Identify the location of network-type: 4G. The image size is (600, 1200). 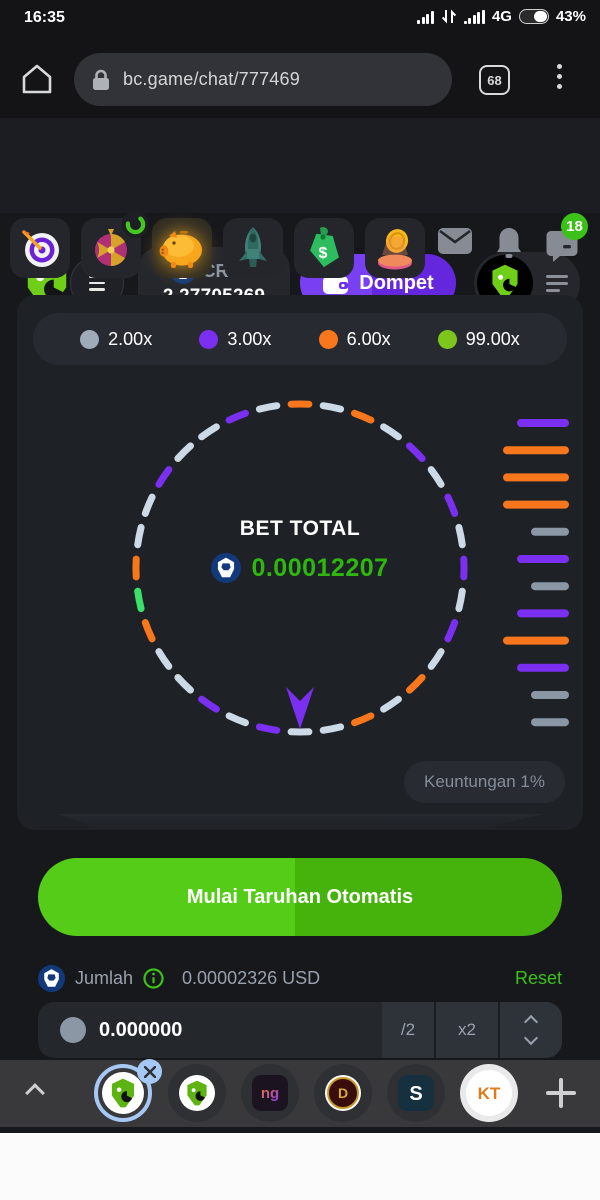
(501, 16).